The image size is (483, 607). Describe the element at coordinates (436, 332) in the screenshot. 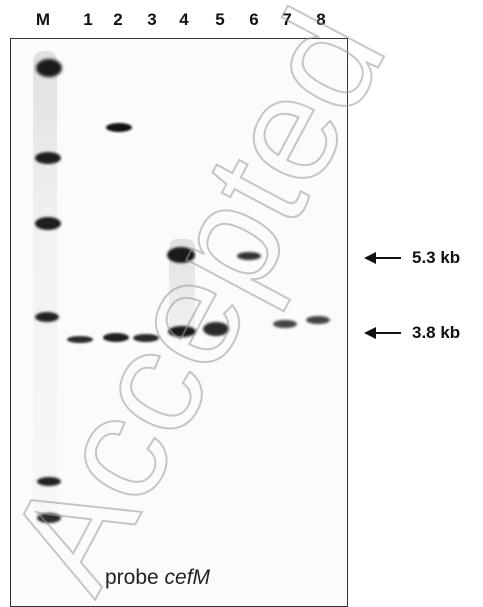

I see `size-marker-label: 3.8 kb` at that location.